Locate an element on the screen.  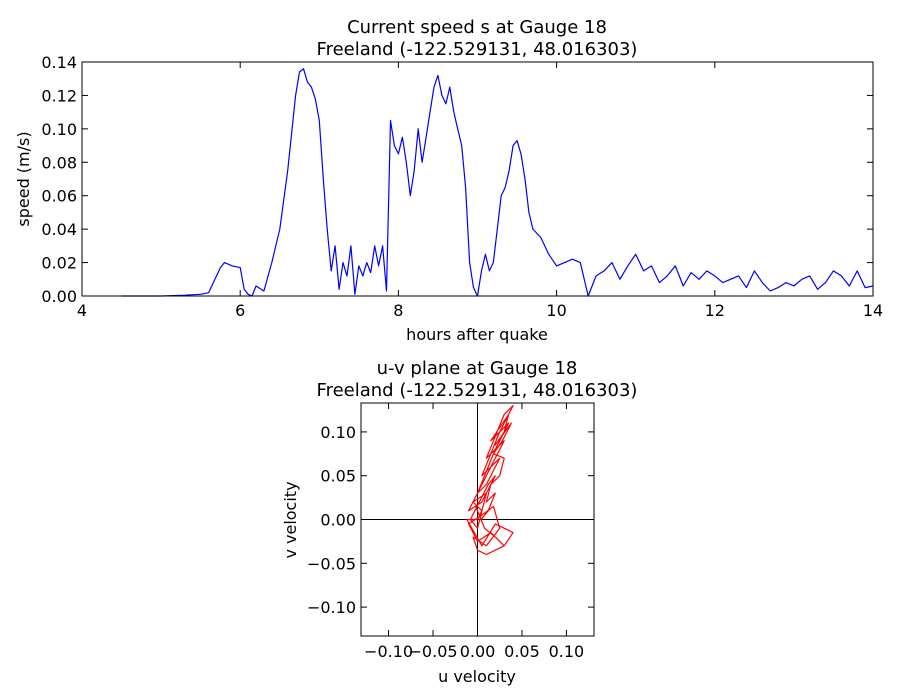
uv-ytick-label: 0.05 is located at coordinates (338, 476).